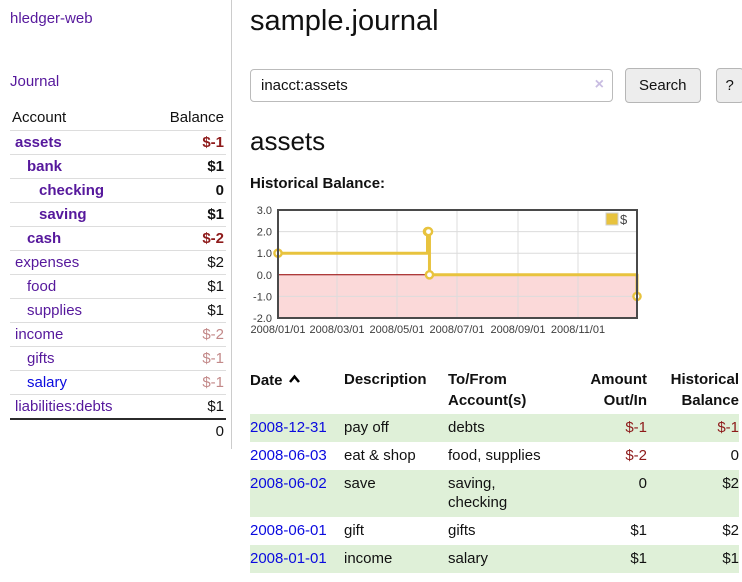 The height and width of the screenshot is (582, 742). What do you see at coordinates (462, 530) in the screenshot?
I see `transaction-accounts: gifts` at bounding box center [462, 530].